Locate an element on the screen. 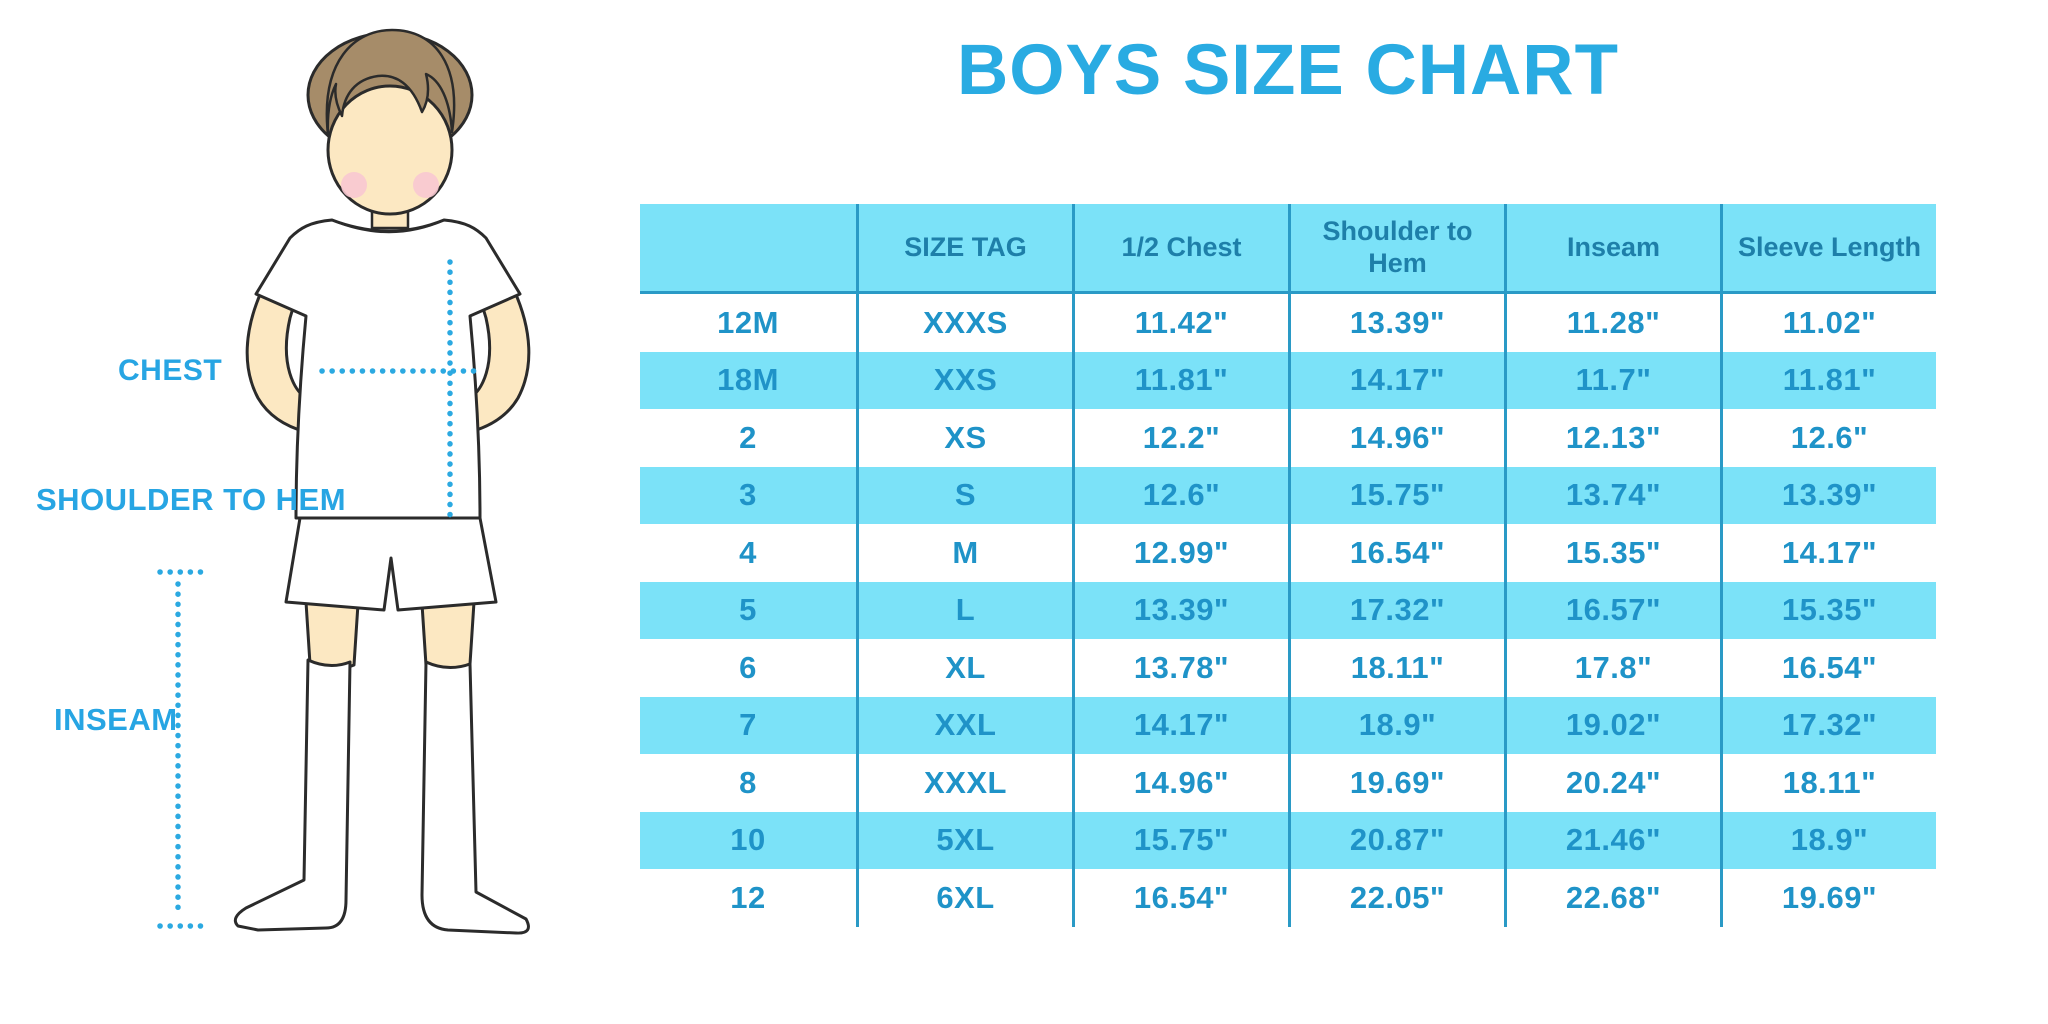 Image resolution: width=2048 pixels, height=1024 pixels. socks-shape is located at coordinates (381, 796).